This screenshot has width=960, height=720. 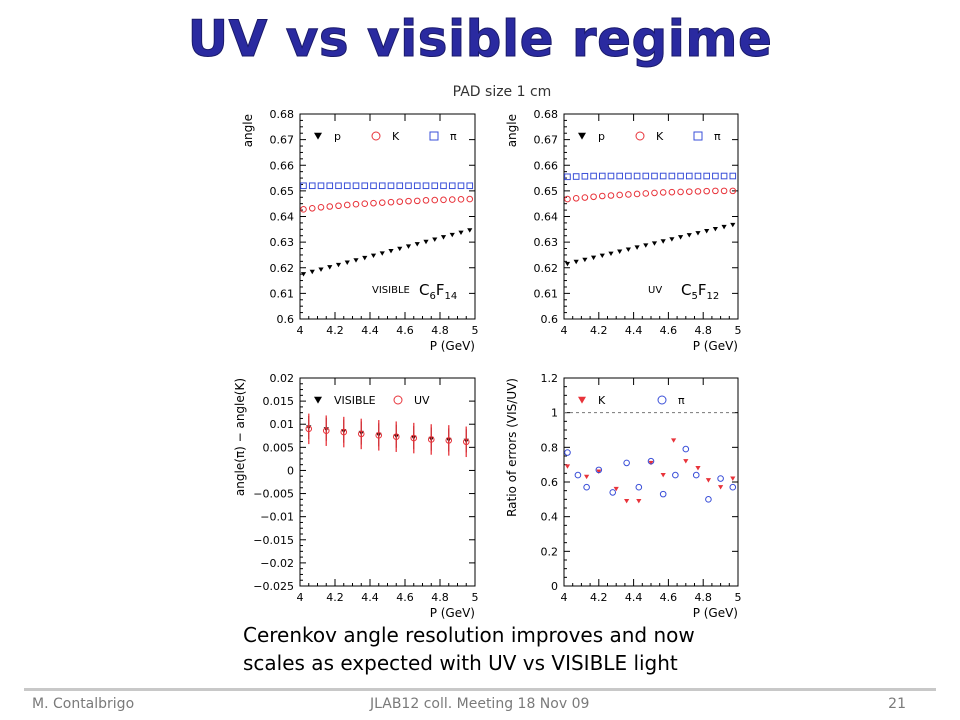 What do you see at coordinates (273, 586) in the screenshot?
I see `y-tick-label: −0.025` at bounding box center [273, 586].